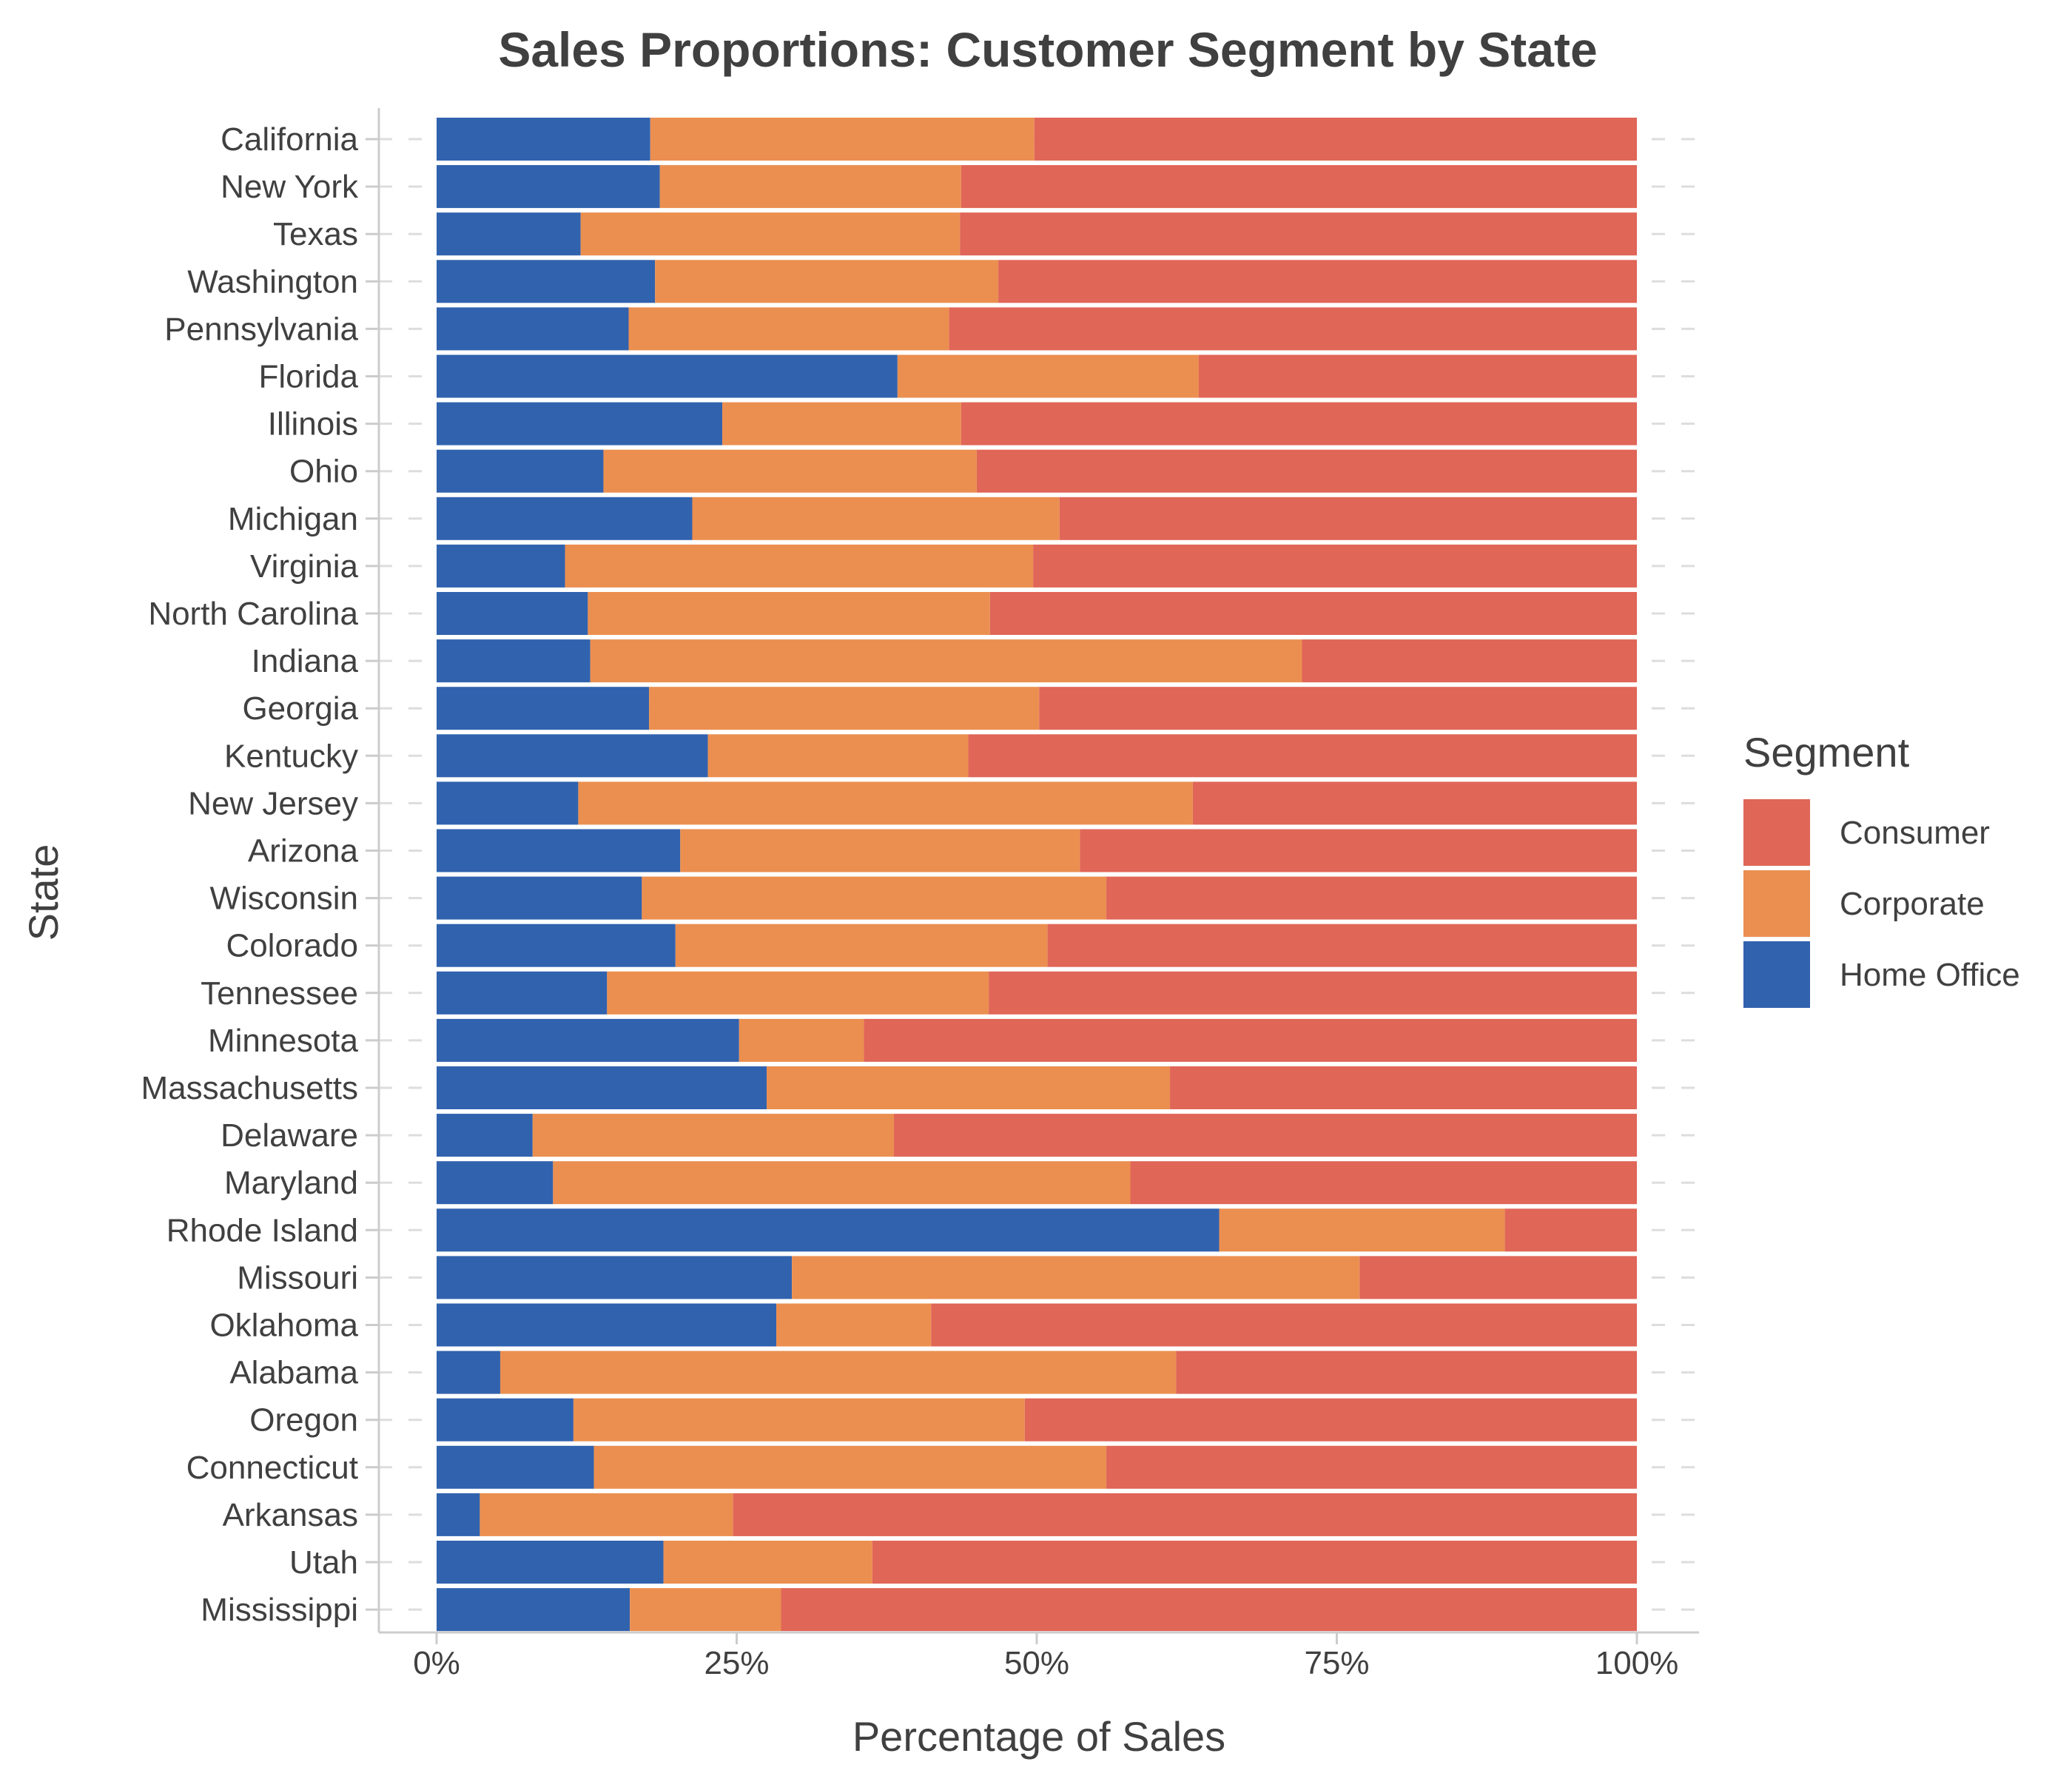  What do you see at coordinates (293, 1373) in the screenshot?
I see `y-tick-label: Alabama` at bounding box center [293, 1373].